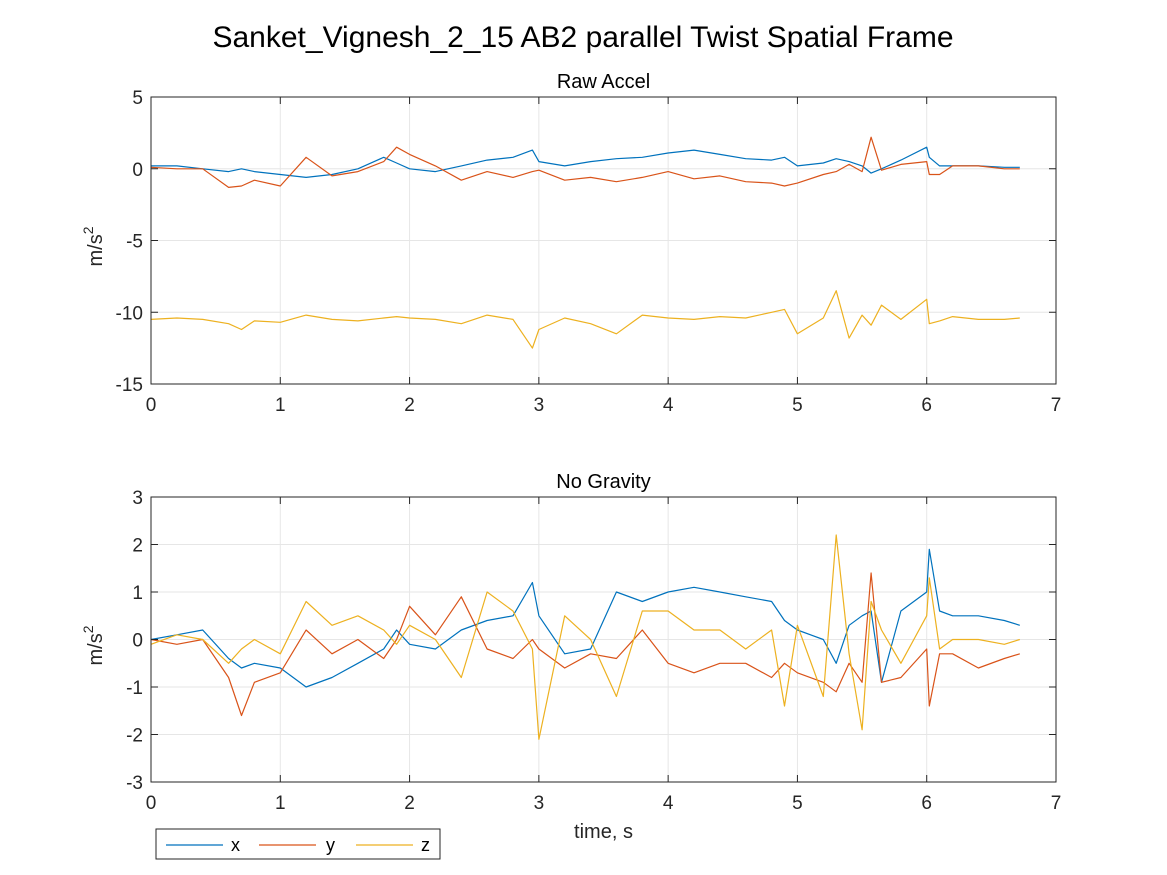 This screenshot has width=1167, height=875. What do you see at coordinates (603, 832) in the screenshot?
I see `x-axis-label: time, s` at bounding box center [603, 832].